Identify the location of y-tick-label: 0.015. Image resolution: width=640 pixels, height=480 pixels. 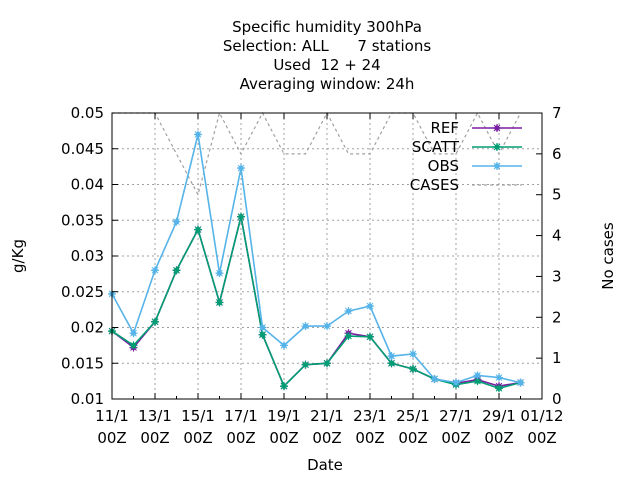
(82, 363).